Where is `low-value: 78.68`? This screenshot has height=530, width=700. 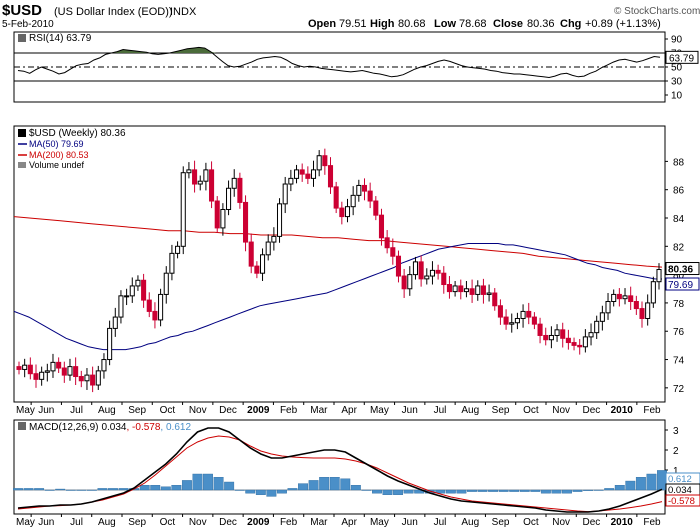
low-value: 78.68 is located at coordinates (473, 24).